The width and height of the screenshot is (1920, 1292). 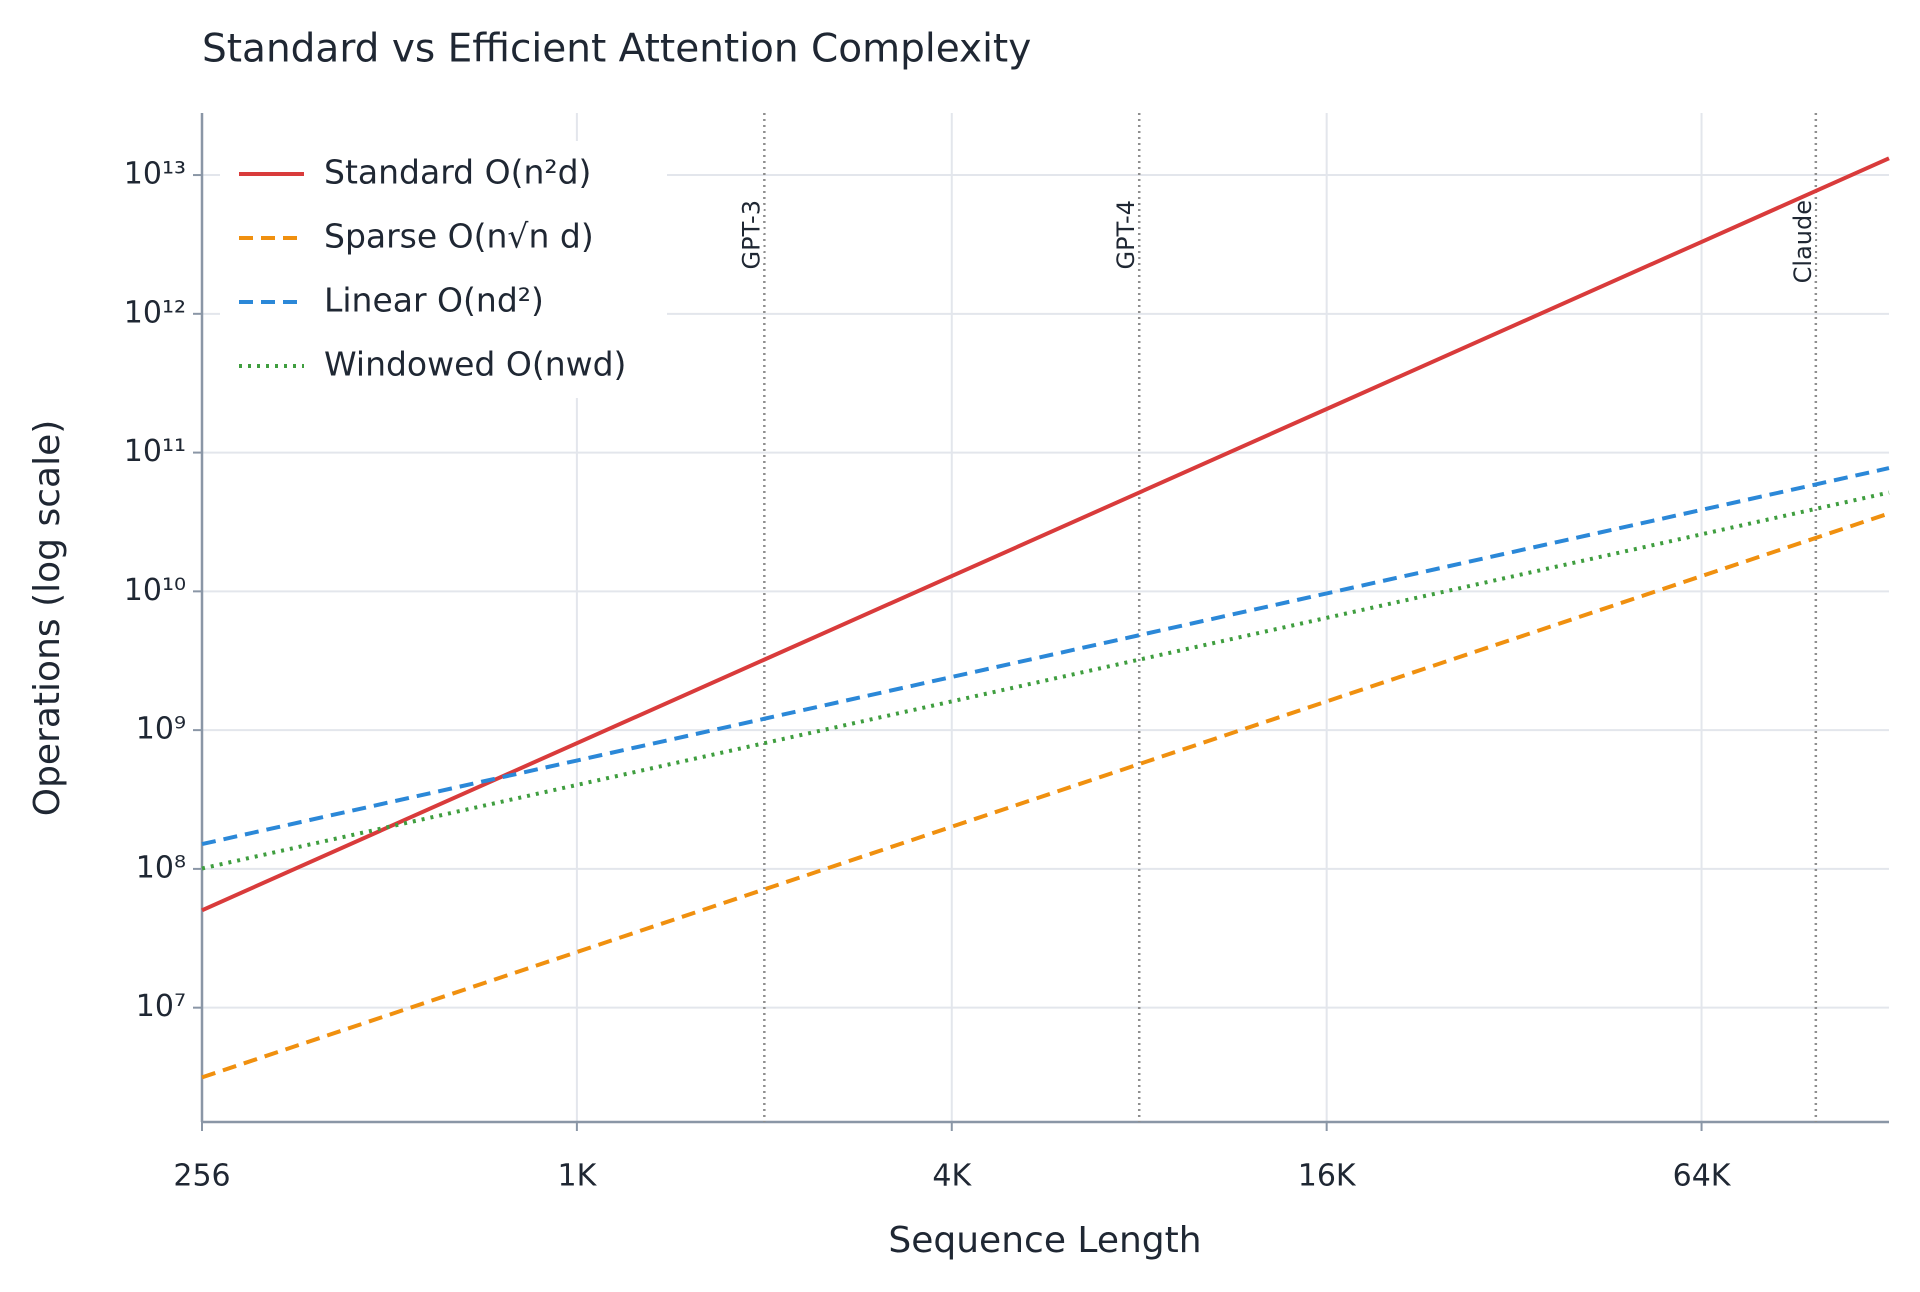 What do you see at coordinates (1702, 1176) in the screenshot?
I see `x-tick-label: 64K` at bounding box center [1702, 1176].